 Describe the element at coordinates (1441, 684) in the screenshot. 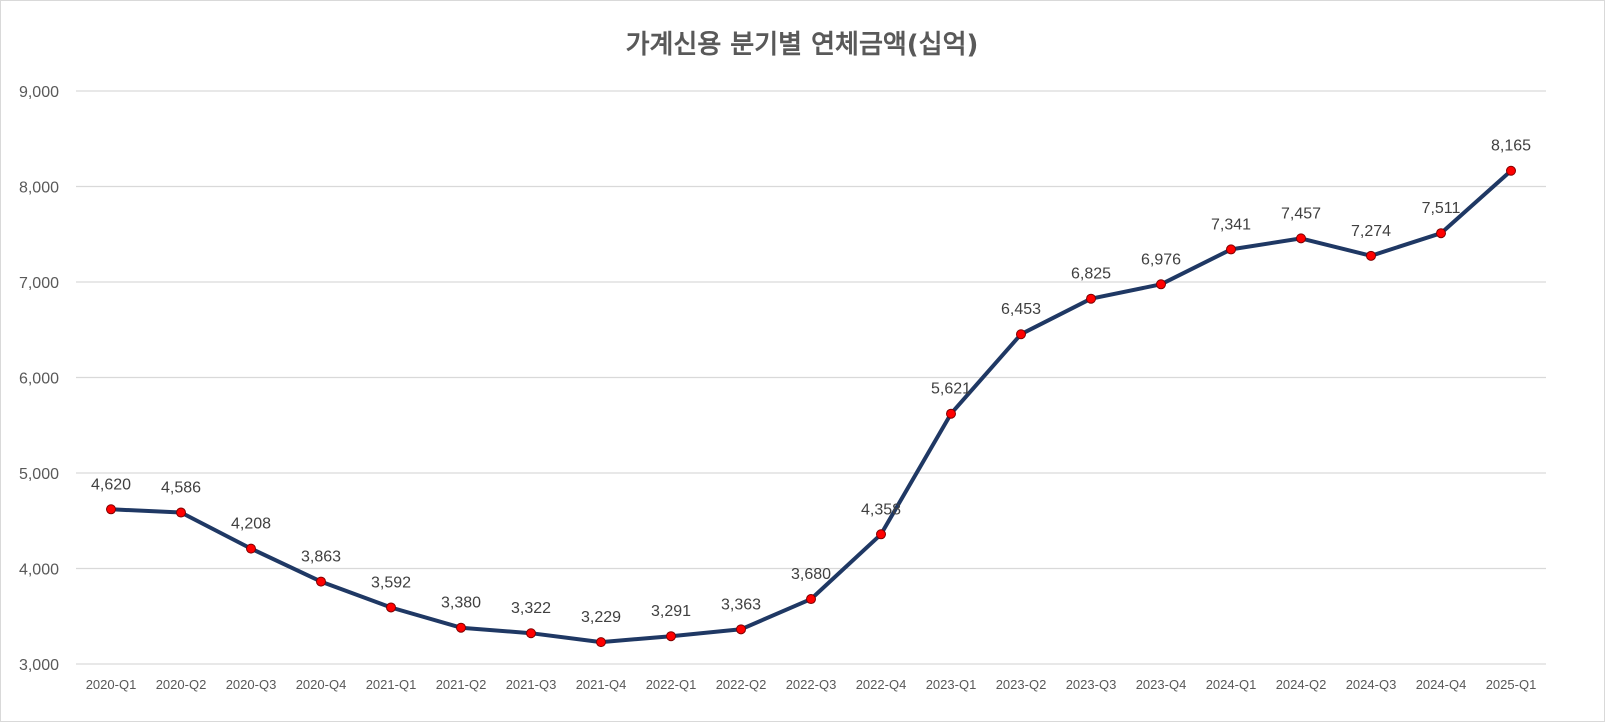

I see `x-tick-label: 2024-Q4` at that location.